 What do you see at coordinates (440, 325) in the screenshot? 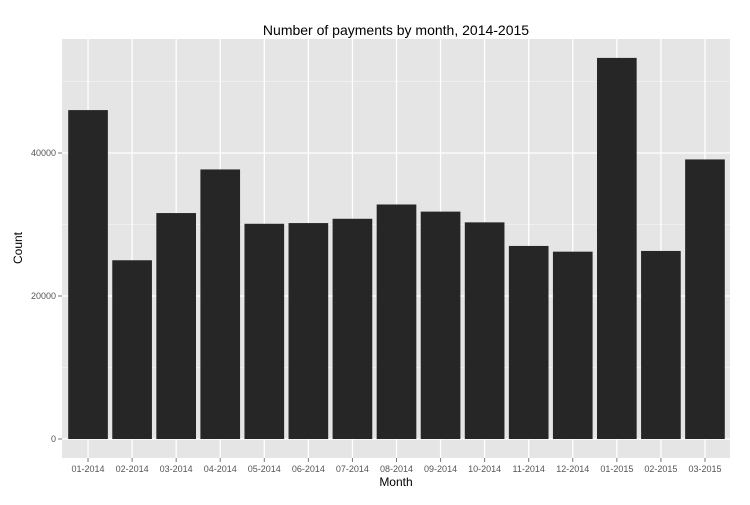
I see `bar-09-2014` at bounding box center [440, 325].